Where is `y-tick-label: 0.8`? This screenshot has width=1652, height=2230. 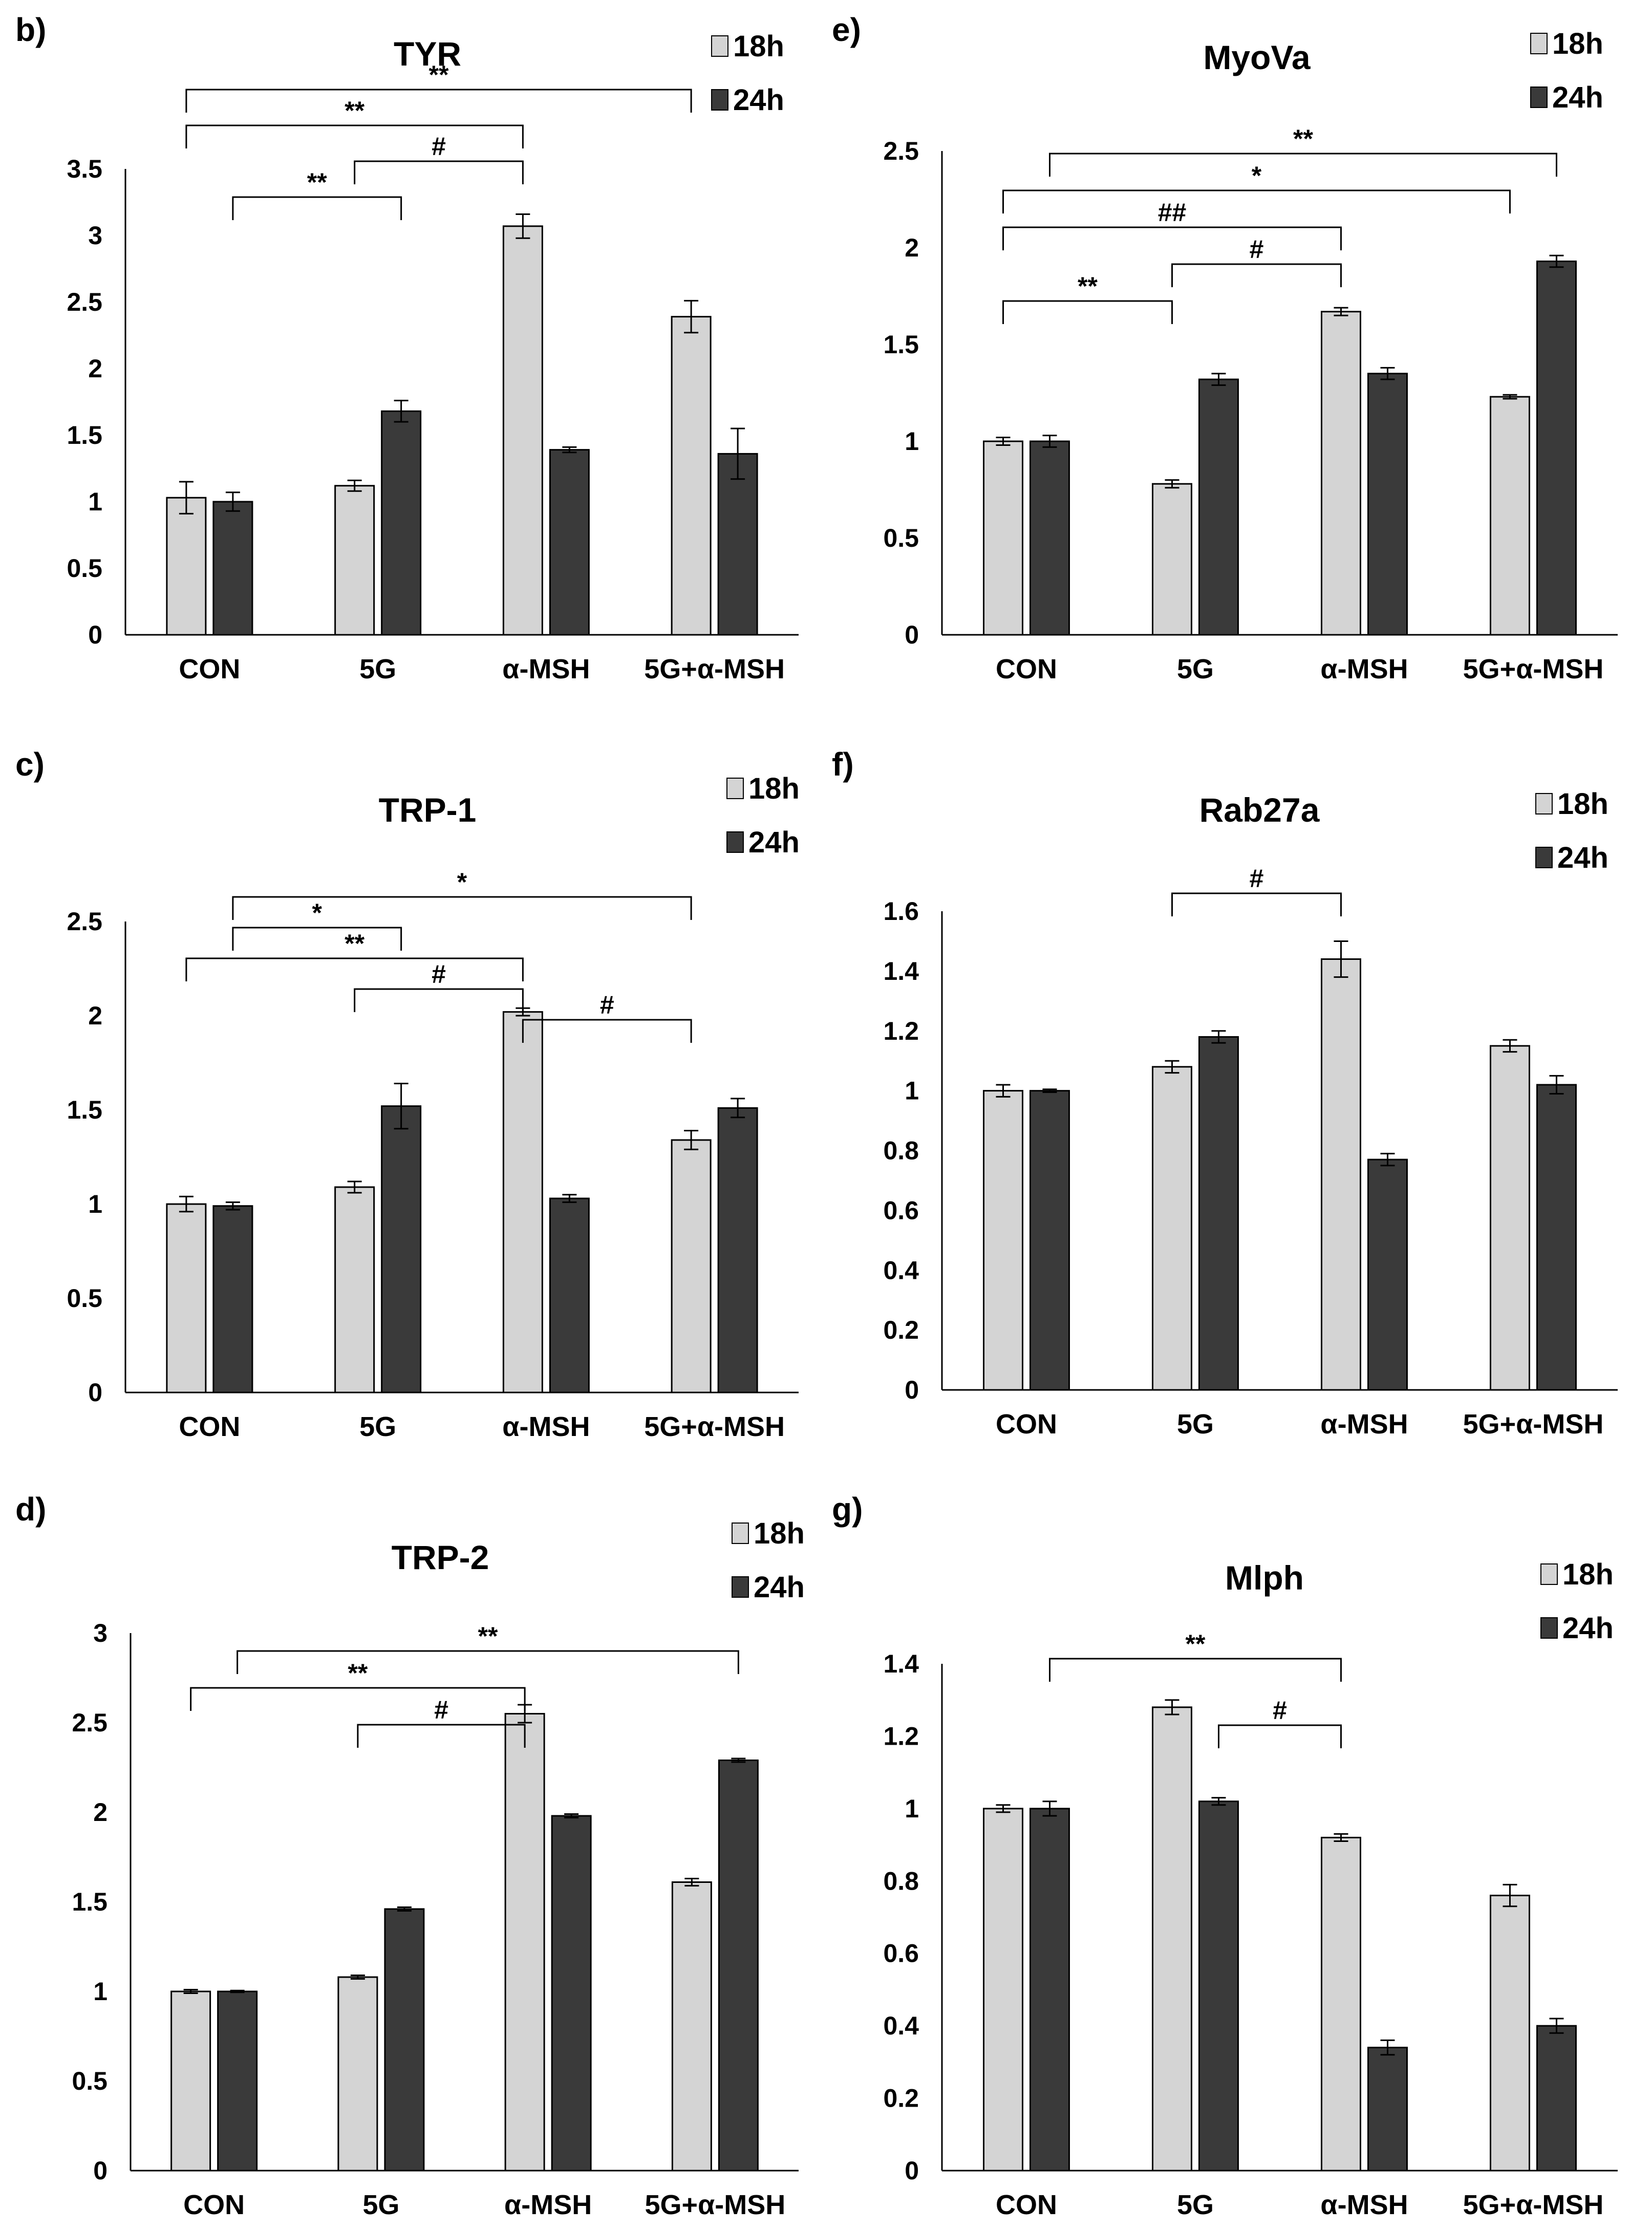 y-tick-label: 0.8 is located at coordinates (901, 1151).